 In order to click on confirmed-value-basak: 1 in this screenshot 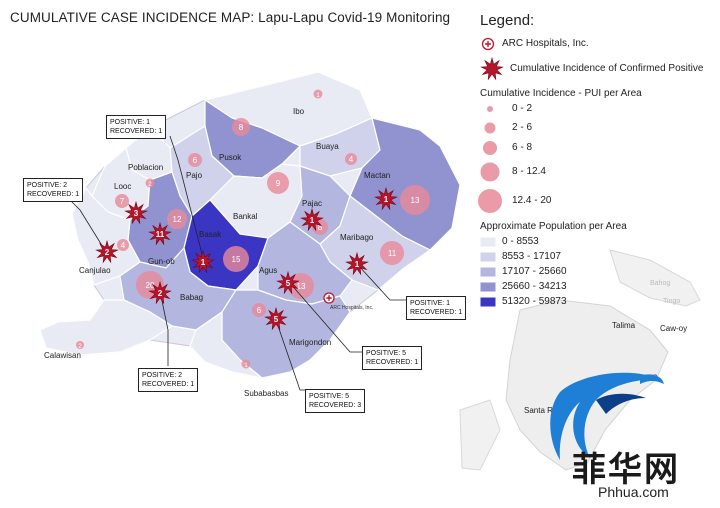, I will do `click(203, 262)`.